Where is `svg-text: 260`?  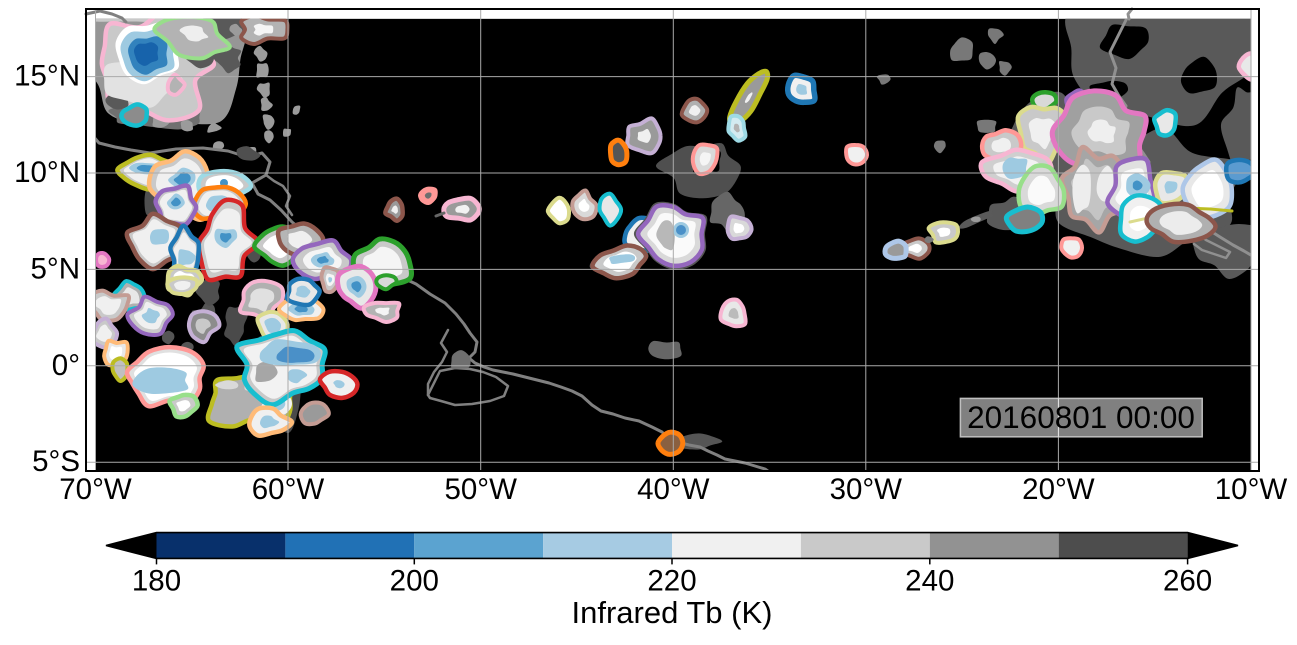
svg-text: 260 is located at coordinates (1187, 581).